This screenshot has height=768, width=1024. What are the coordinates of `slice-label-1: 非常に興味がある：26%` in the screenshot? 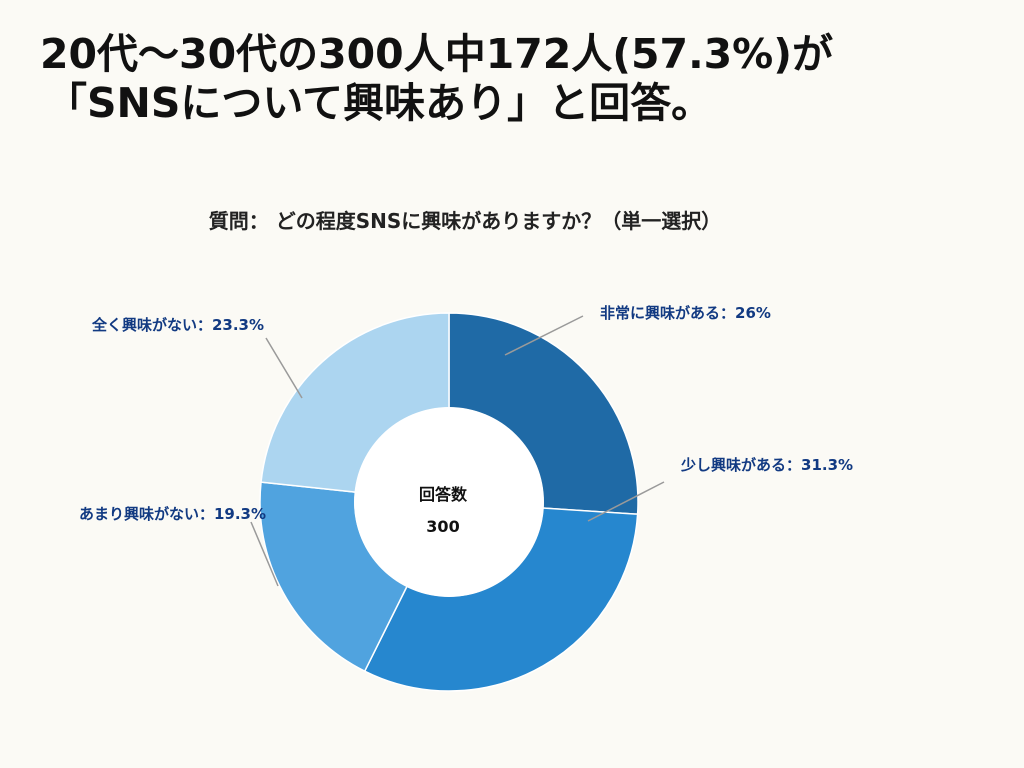 It's located at (685, 313).